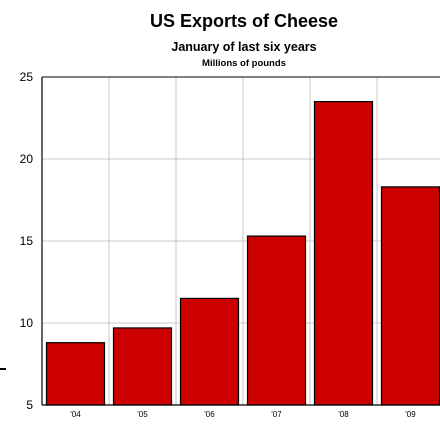 This screenshot has width=440, height=426. Describe the element at coordinates (244, 63) in the screenshot. I see `chart-units-label: Millions of pounds` at that location.